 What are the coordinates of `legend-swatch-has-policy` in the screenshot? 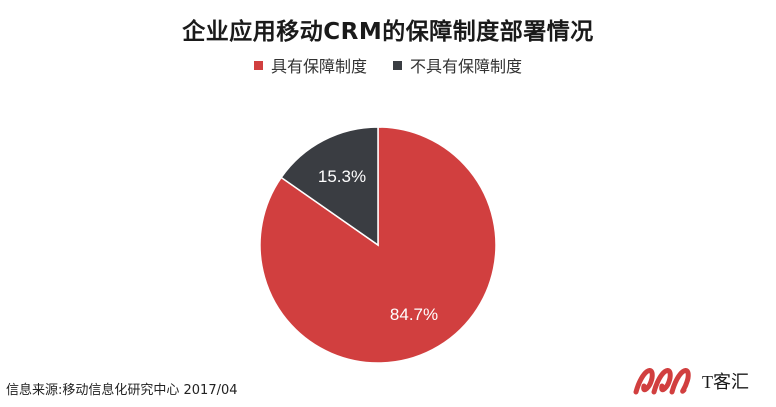 It's located at (258, 65).